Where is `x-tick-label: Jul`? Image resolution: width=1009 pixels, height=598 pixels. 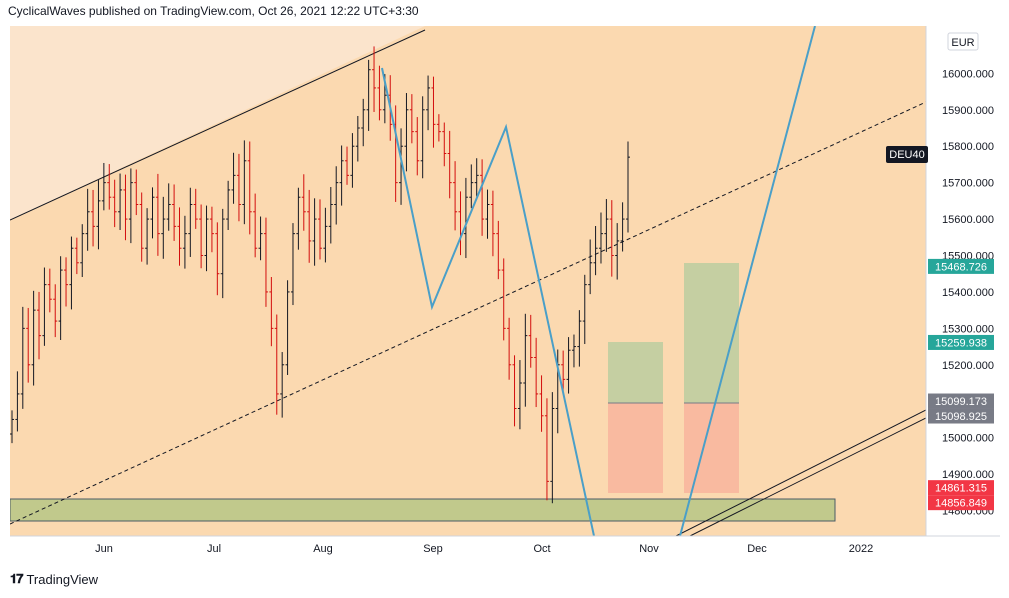
x-tick-label: Jul is located at coordinates (214, 549).